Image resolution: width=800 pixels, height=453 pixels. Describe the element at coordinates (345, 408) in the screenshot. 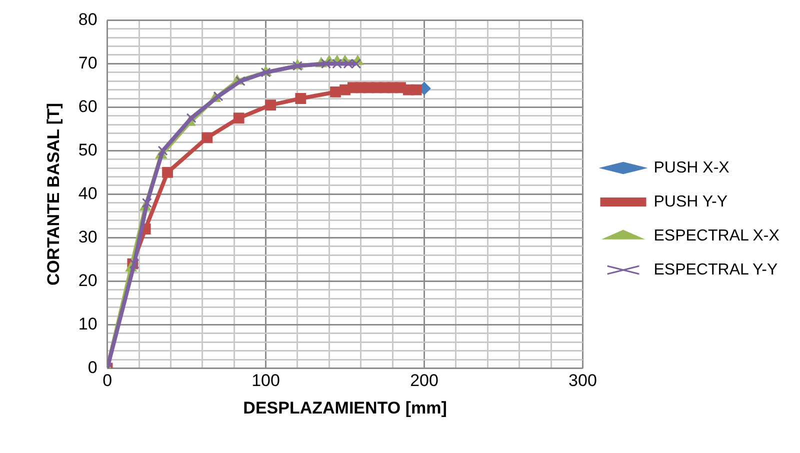

I see `x-axis-title: DESPLAZAMIENTO [mm]` at that location.